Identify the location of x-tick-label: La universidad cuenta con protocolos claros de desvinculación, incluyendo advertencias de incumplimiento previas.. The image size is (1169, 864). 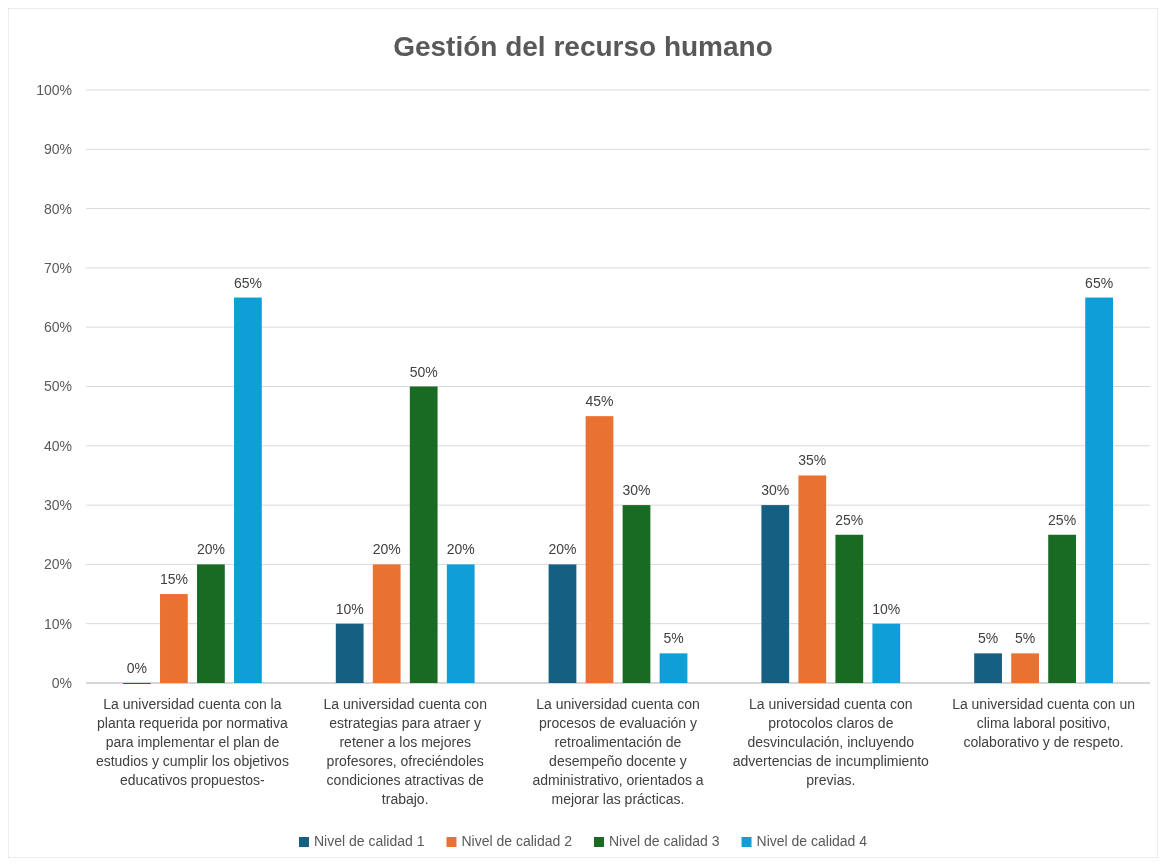
(831, 742).